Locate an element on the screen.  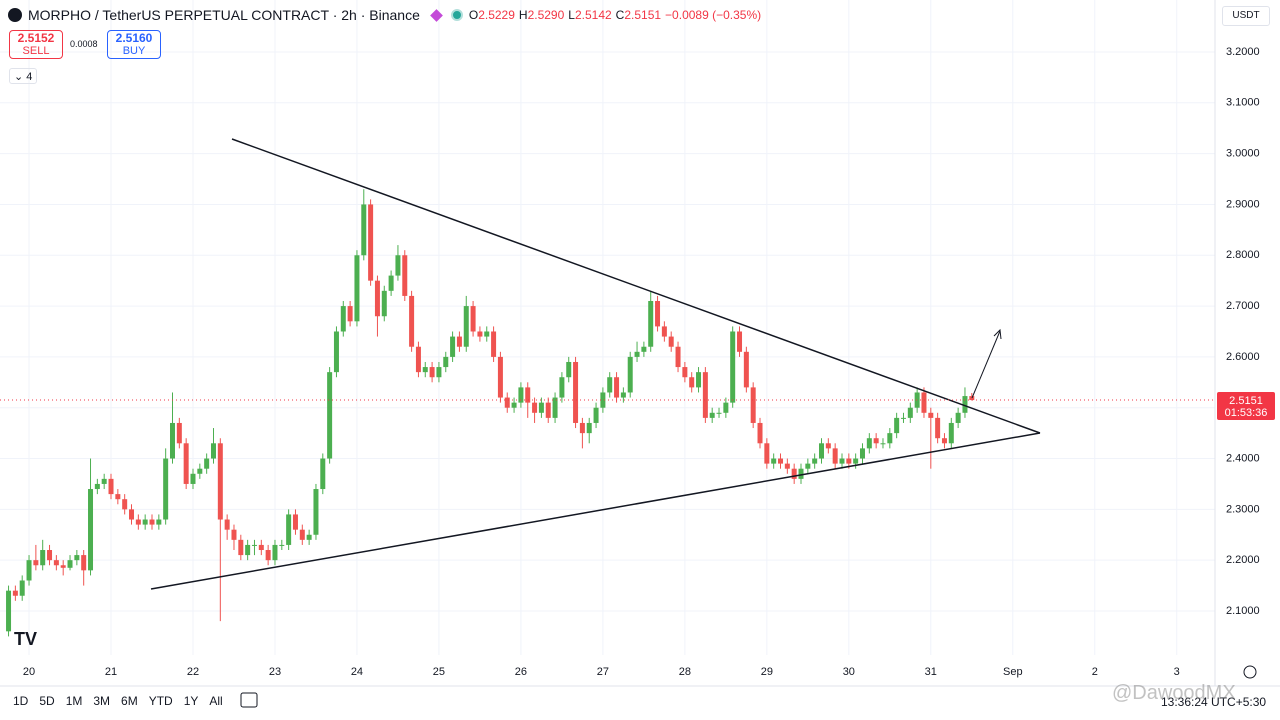
x-tick-label: 23 is located at coordinates (275, 672).